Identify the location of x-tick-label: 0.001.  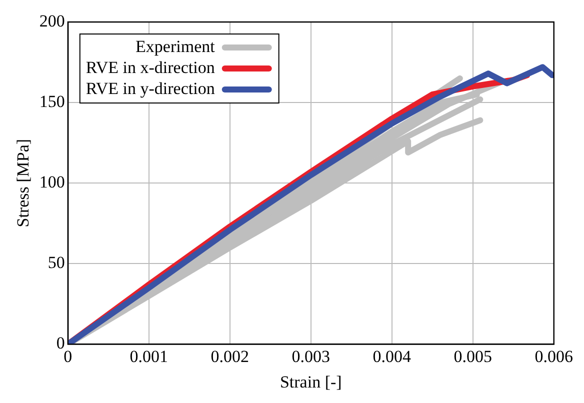
(149, 356).